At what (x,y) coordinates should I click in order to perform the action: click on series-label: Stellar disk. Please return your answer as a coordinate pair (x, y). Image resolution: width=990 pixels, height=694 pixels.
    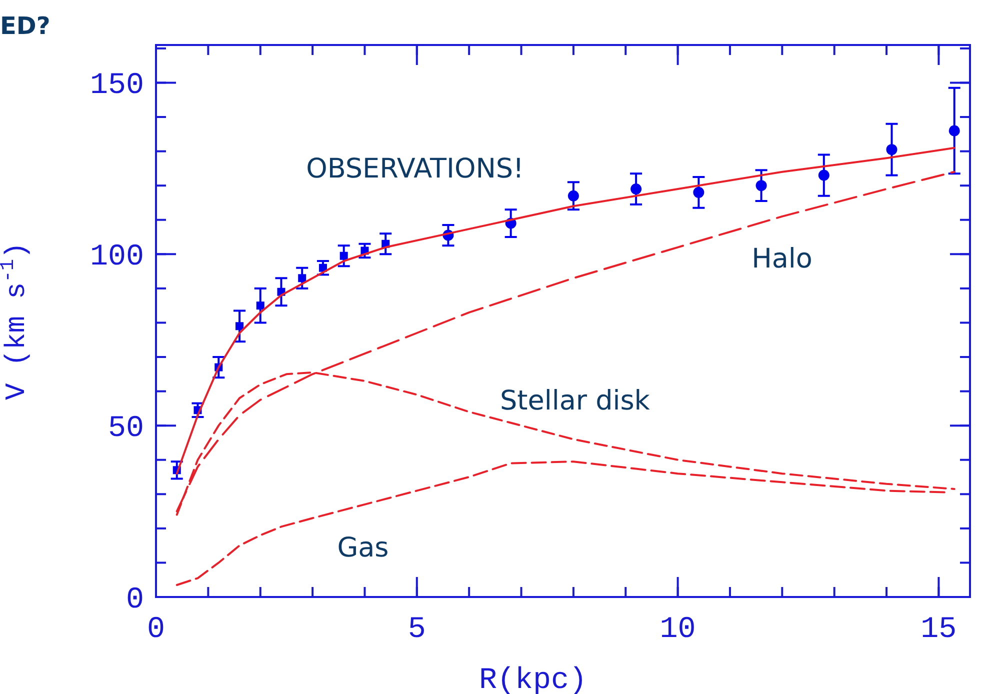
    Looking at the image, I should click on (575, 400).